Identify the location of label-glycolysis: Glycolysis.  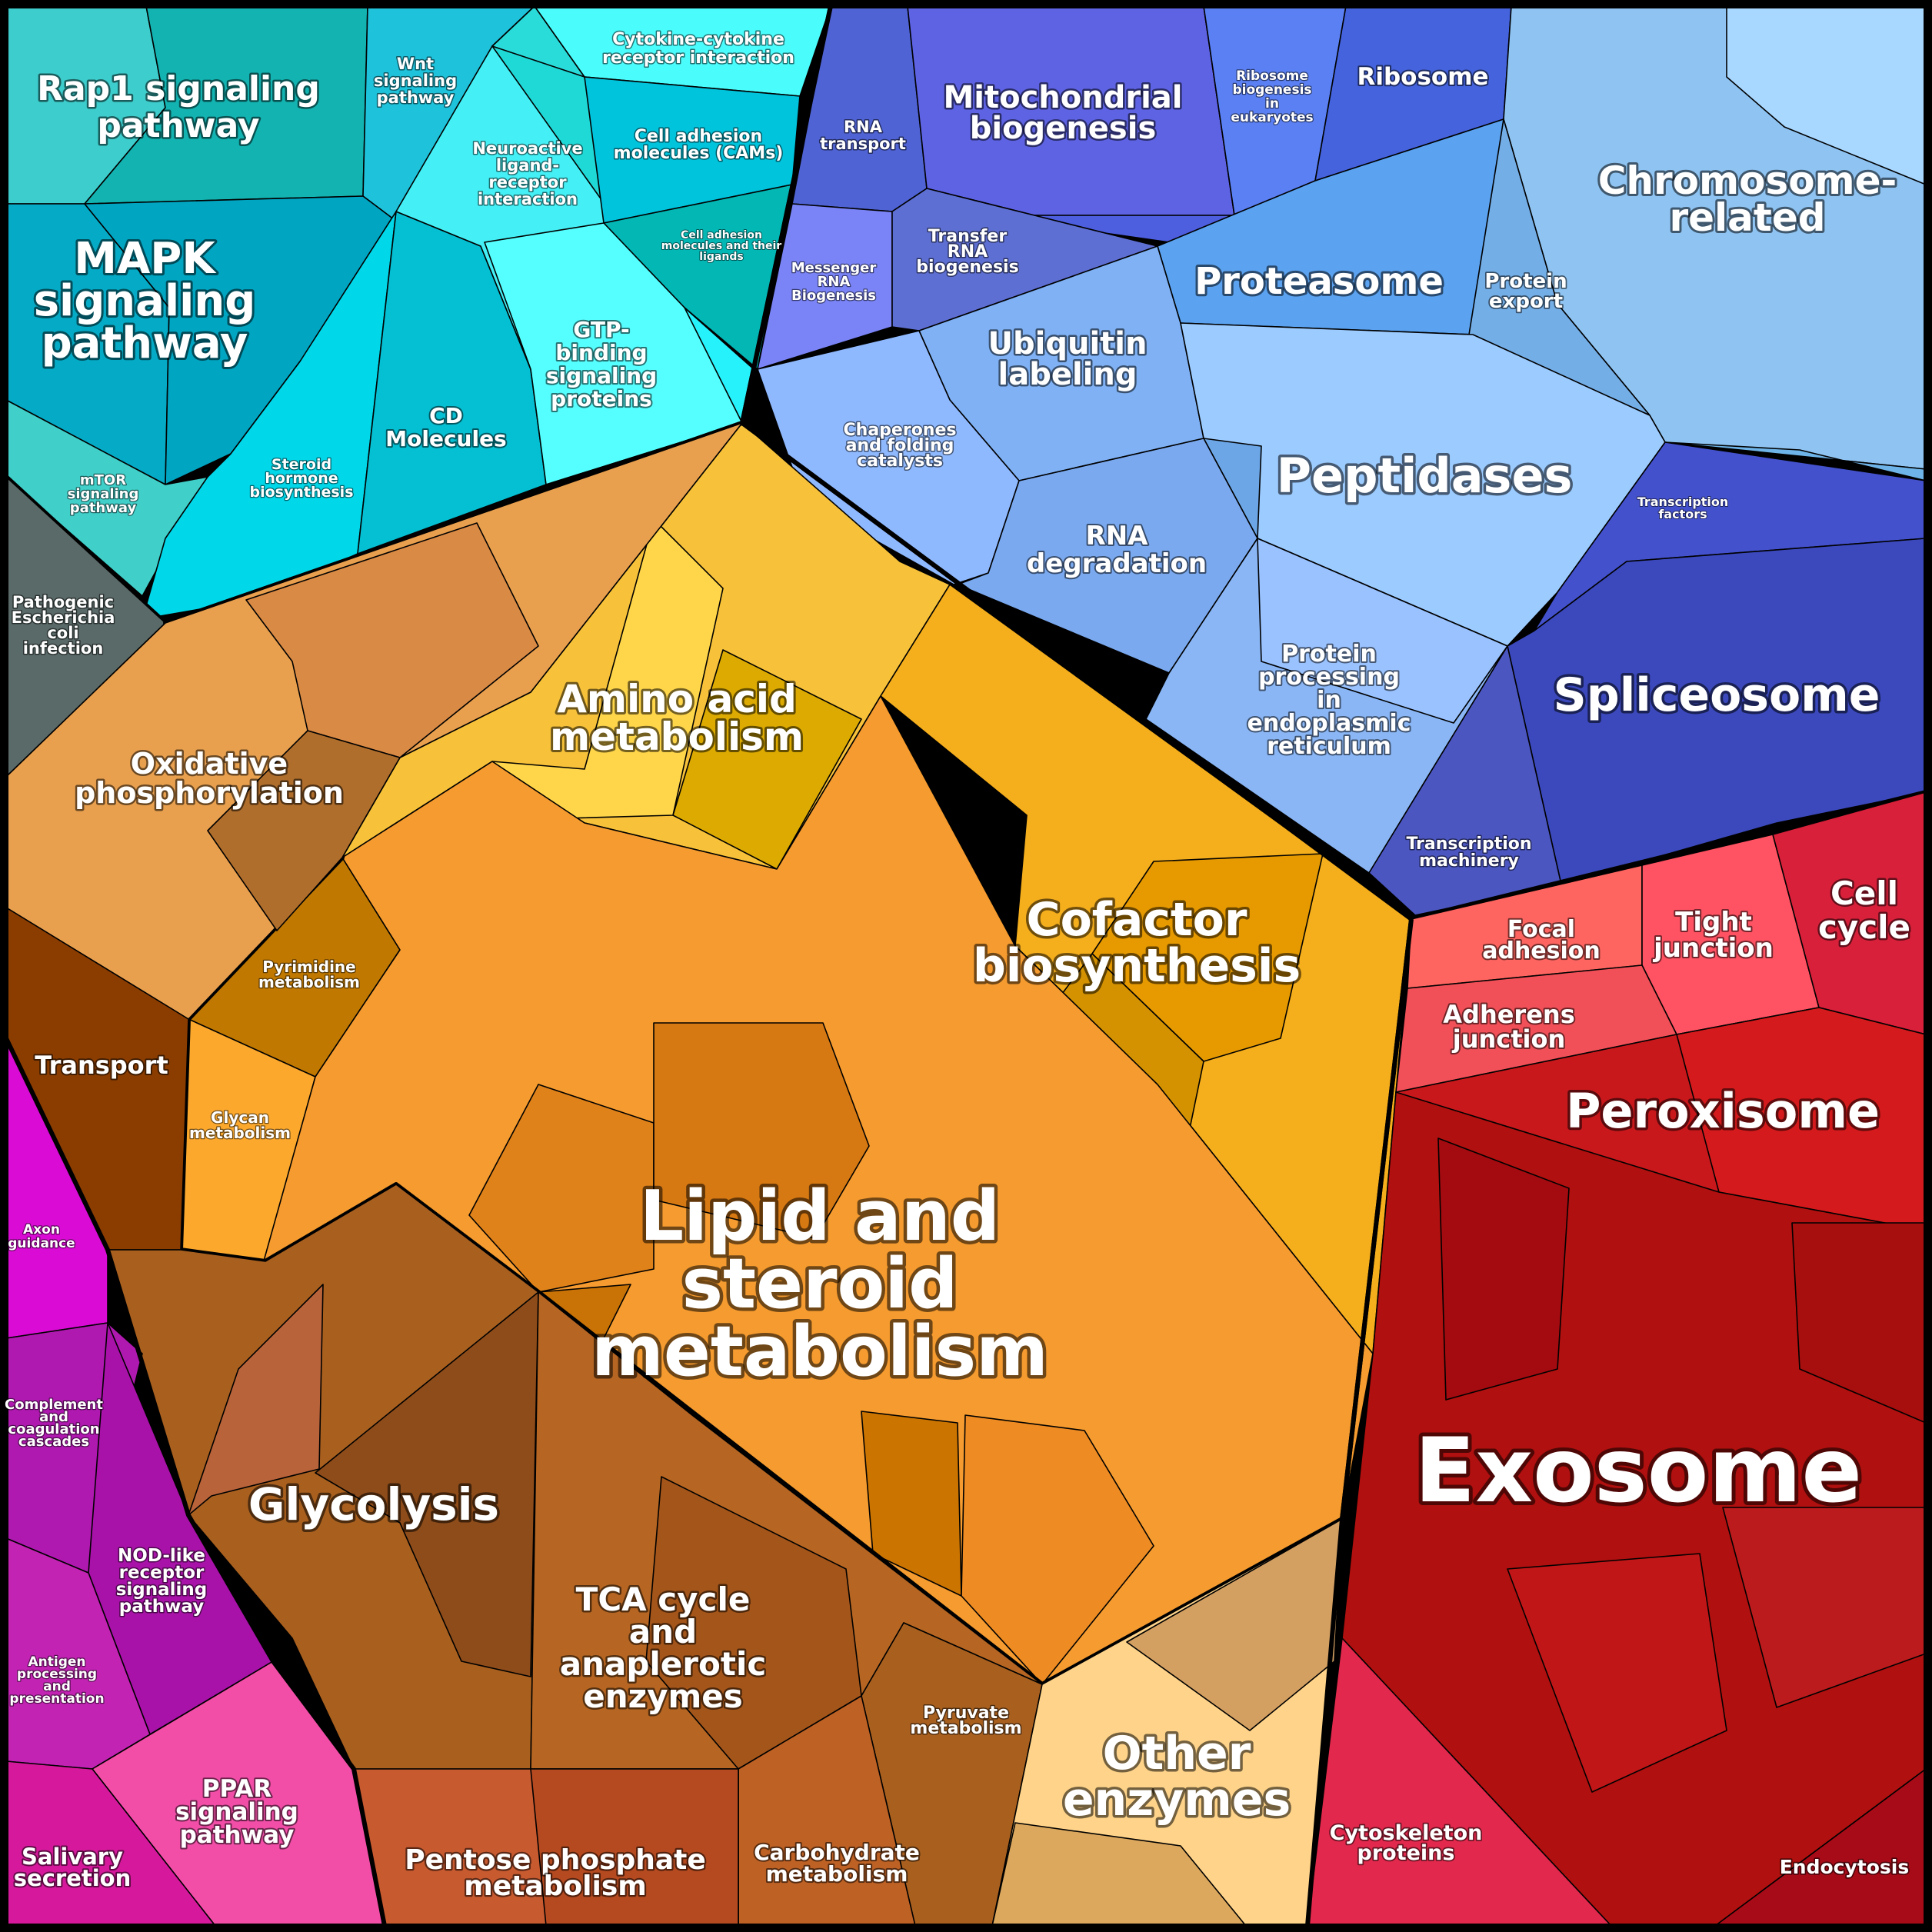
(373, 1504).